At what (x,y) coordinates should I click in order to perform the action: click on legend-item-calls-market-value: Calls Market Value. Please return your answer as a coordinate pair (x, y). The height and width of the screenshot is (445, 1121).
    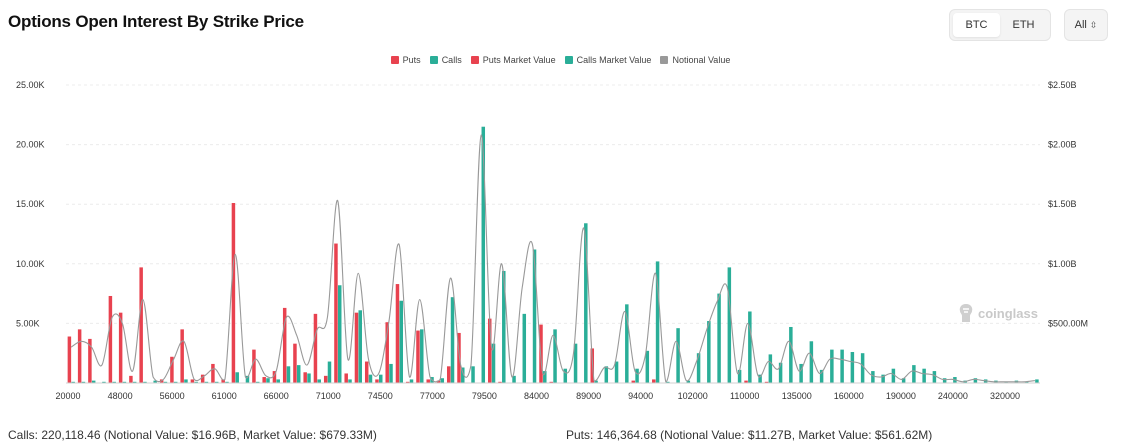
    Looking at the image, I should click on (607, 60).